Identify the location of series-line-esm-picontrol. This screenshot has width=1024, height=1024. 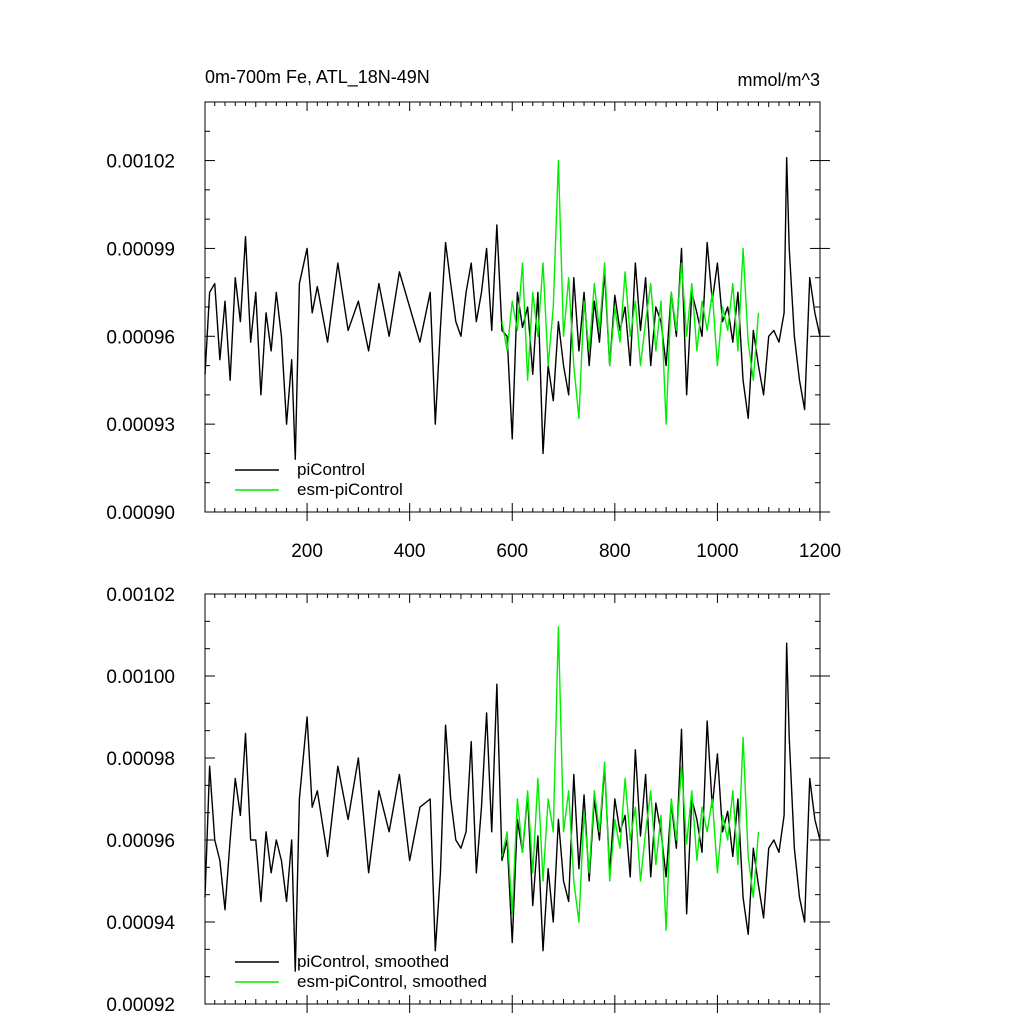
(630, 292).